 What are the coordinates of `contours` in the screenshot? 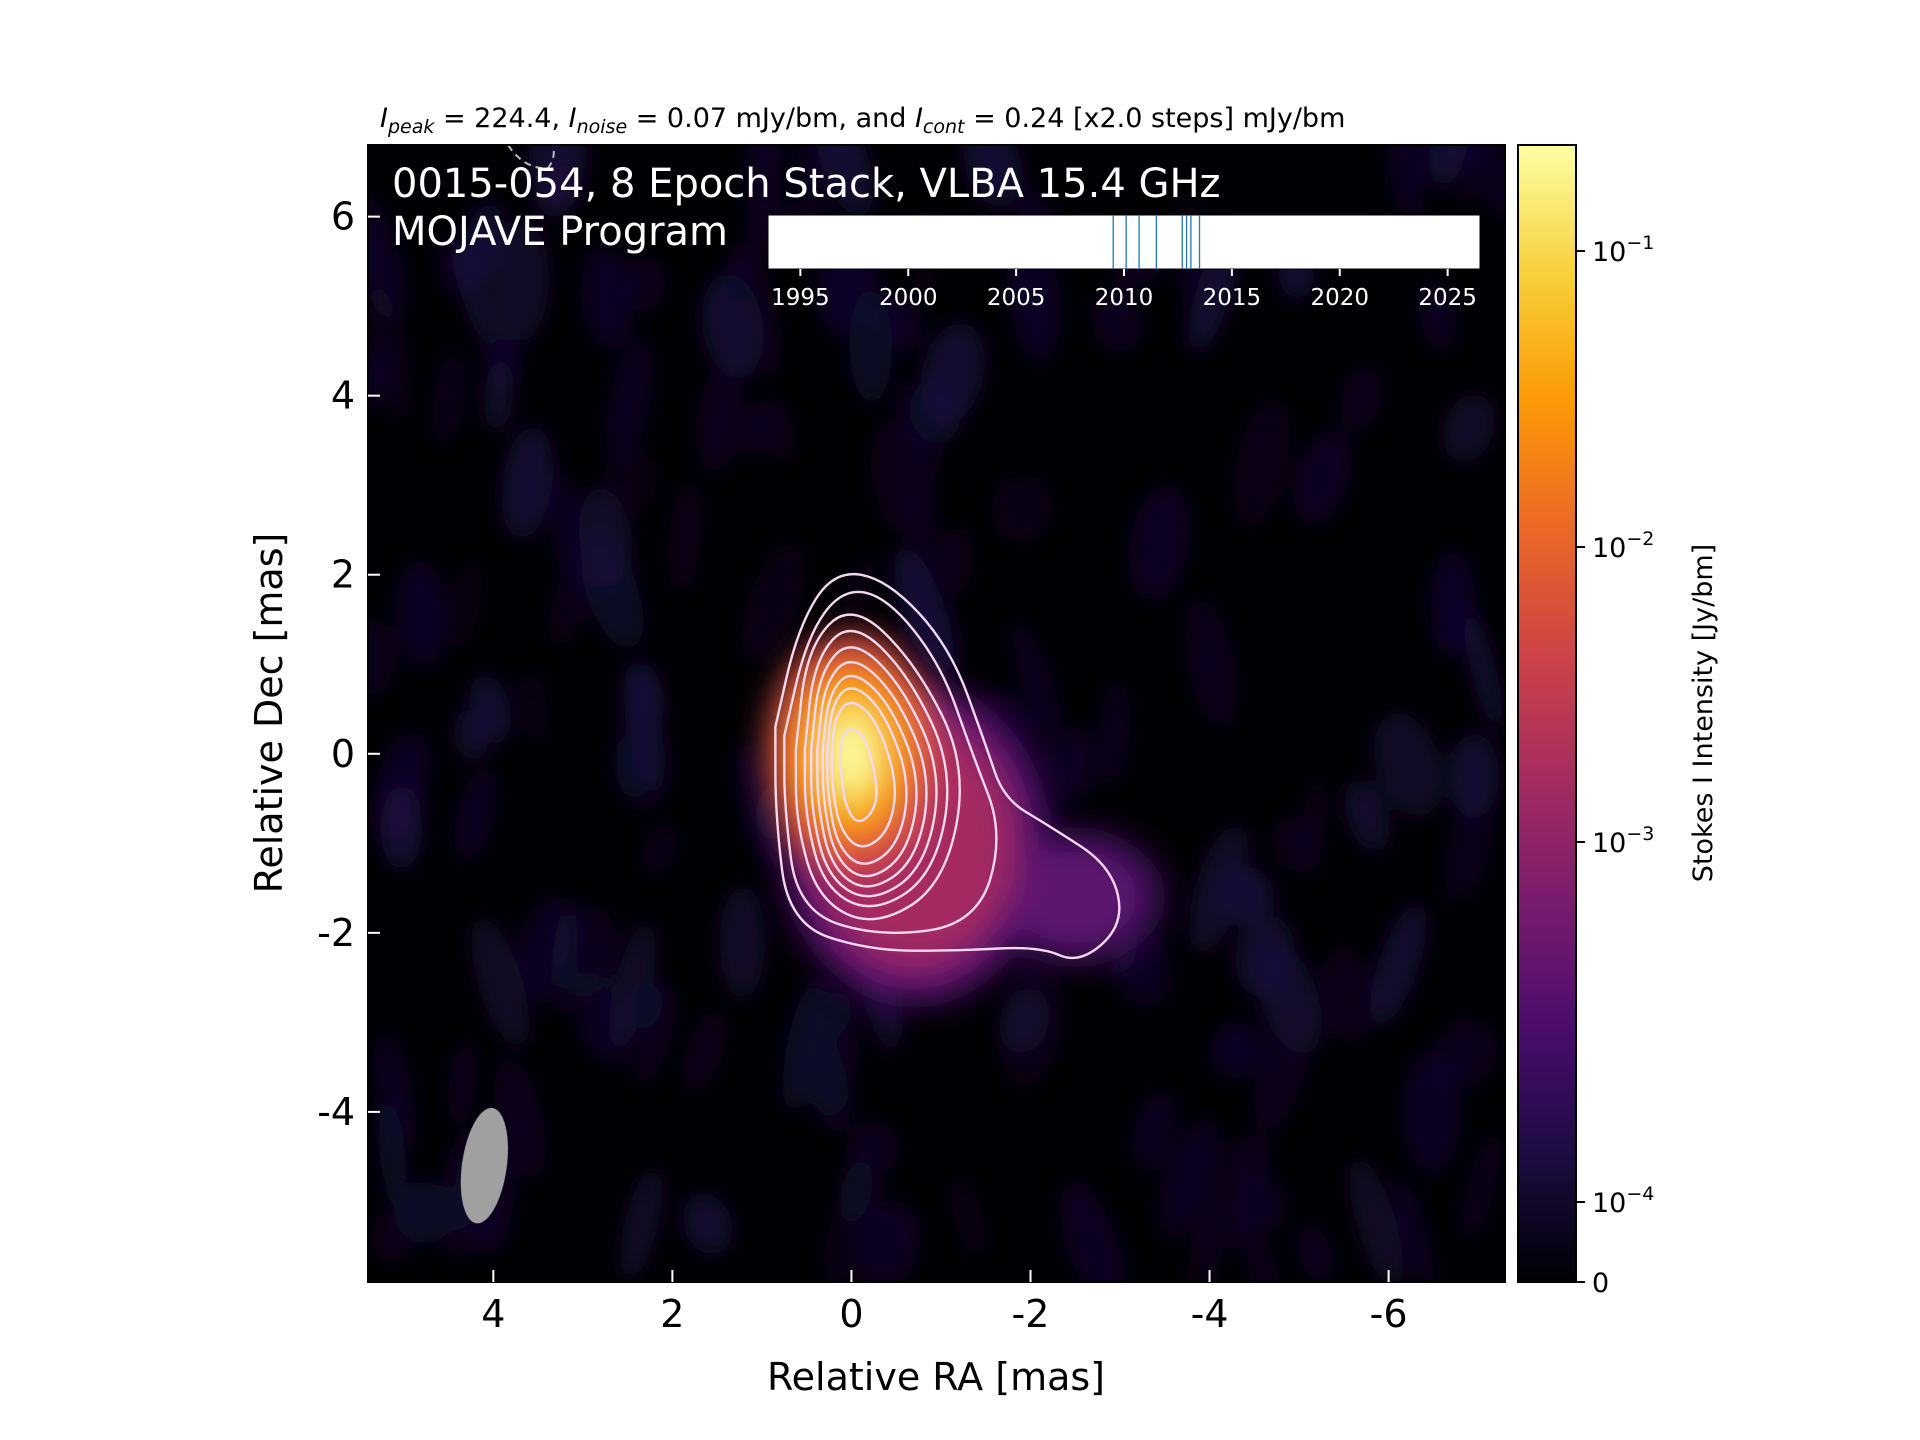 It's located at (947, 766).